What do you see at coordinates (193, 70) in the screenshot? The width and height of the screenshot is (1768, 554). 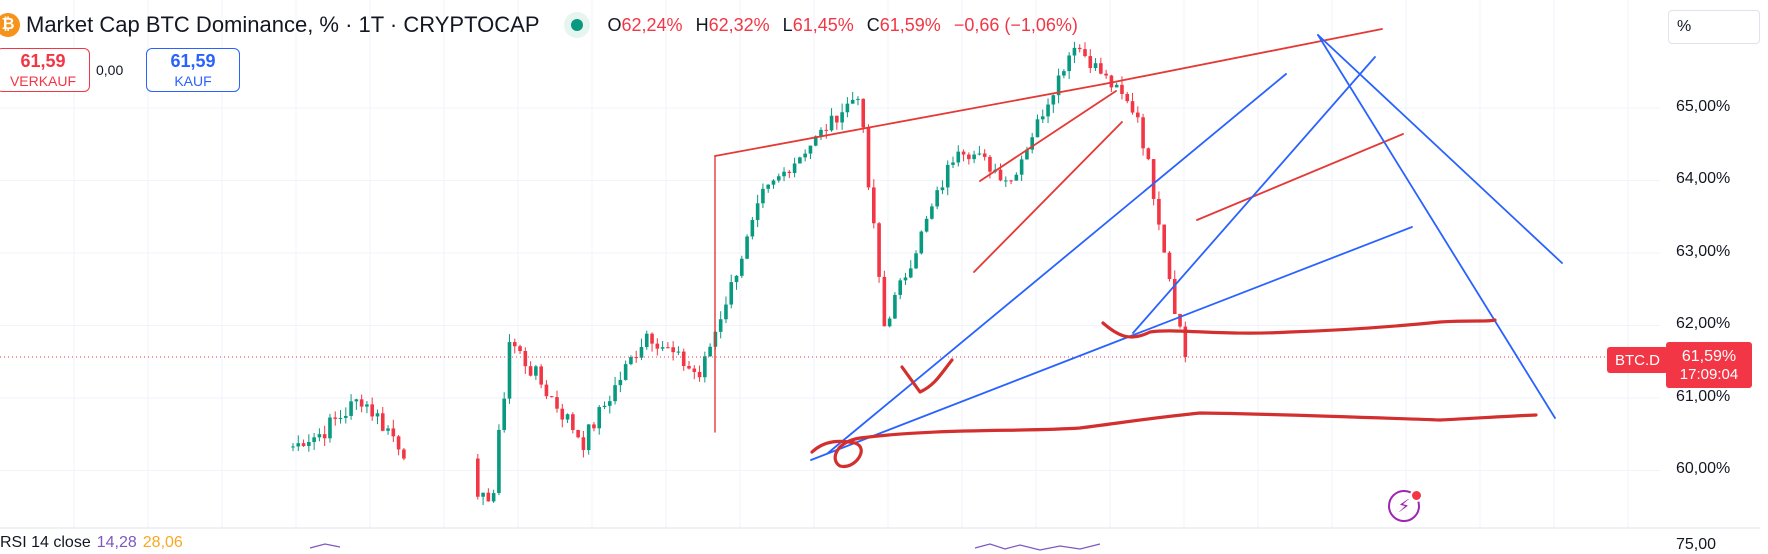 I see `buy-button: 61,59 KAUF` at bounding box center [193, 70].